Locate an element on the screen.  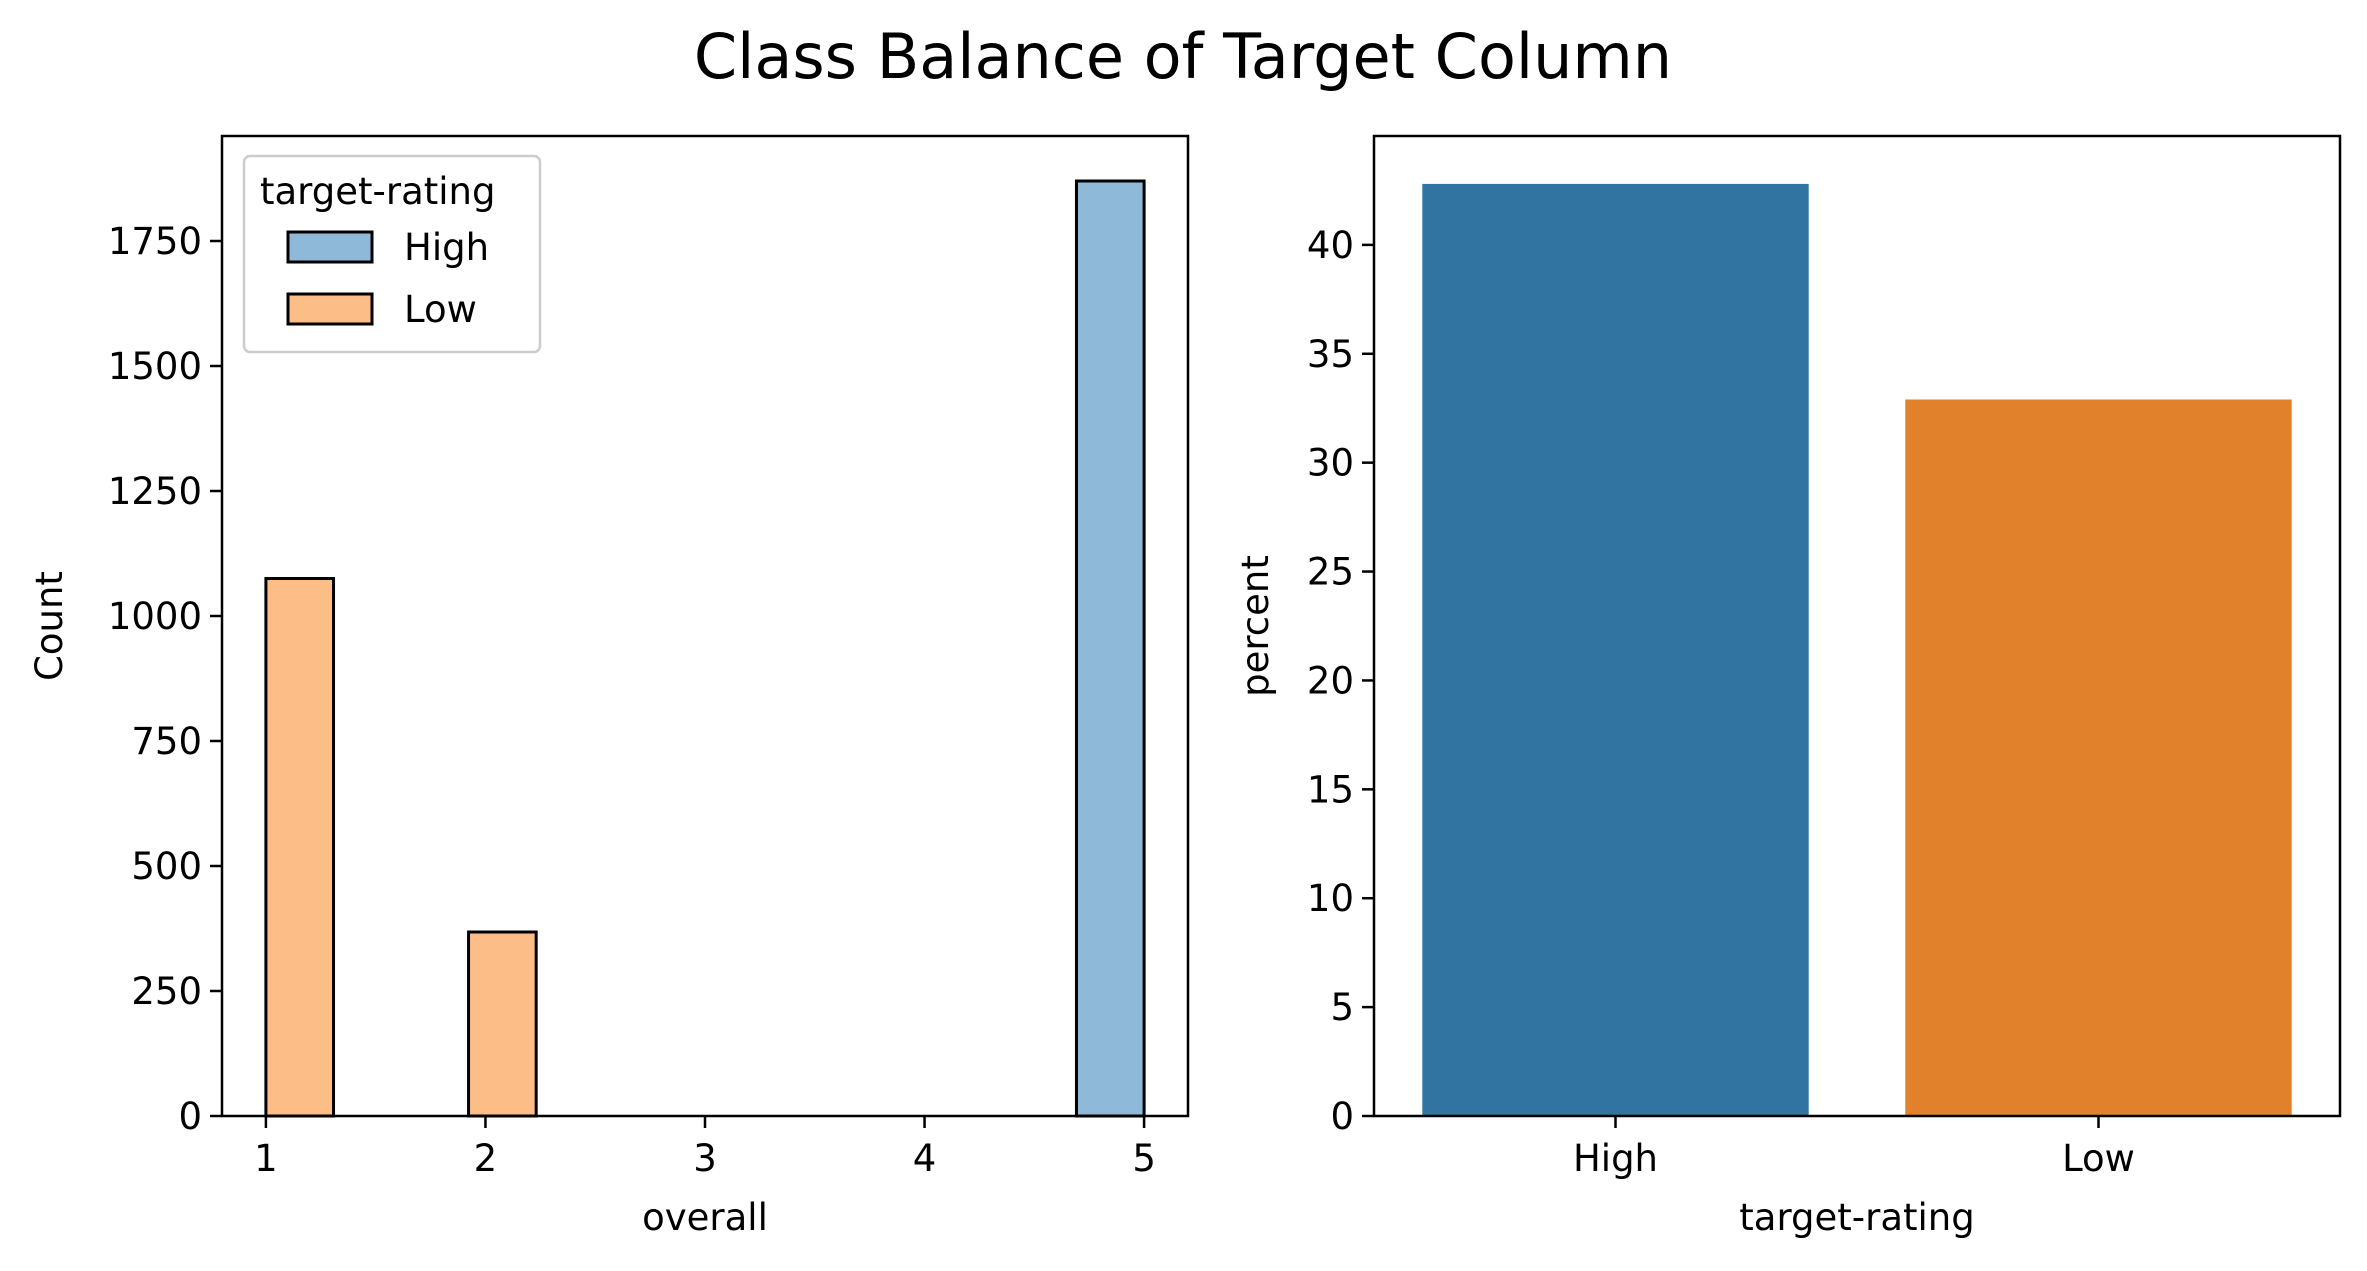
x-axis-label: target-rating is located at coordinates (1856, 1217).